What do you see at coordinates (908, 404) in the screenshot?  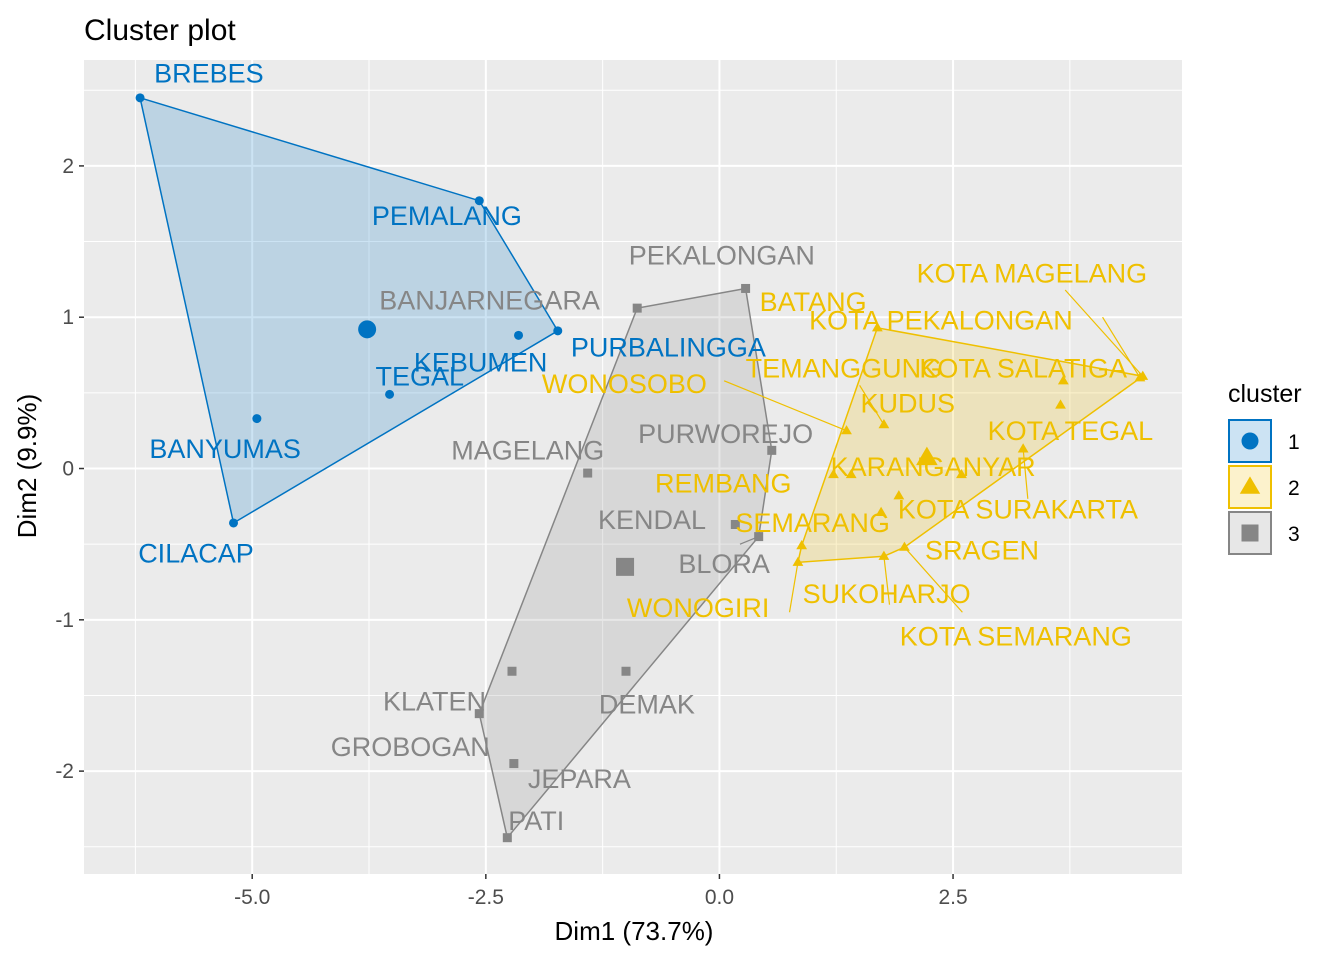 I see `point-label: KUDUS` at bounding box center [908, 404].